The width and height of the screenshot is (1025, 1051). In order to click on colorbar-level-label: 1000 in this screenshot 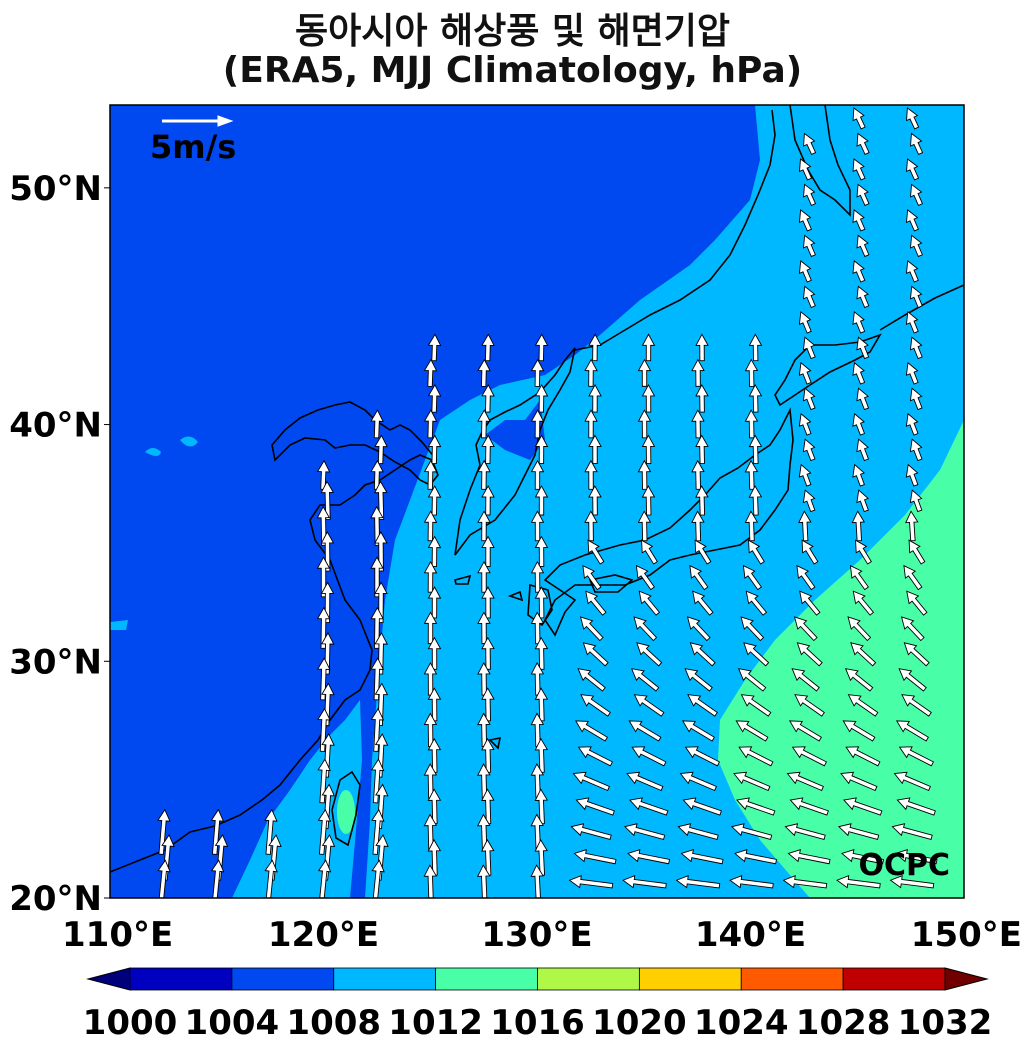, I will do `click(130, 1023)`.